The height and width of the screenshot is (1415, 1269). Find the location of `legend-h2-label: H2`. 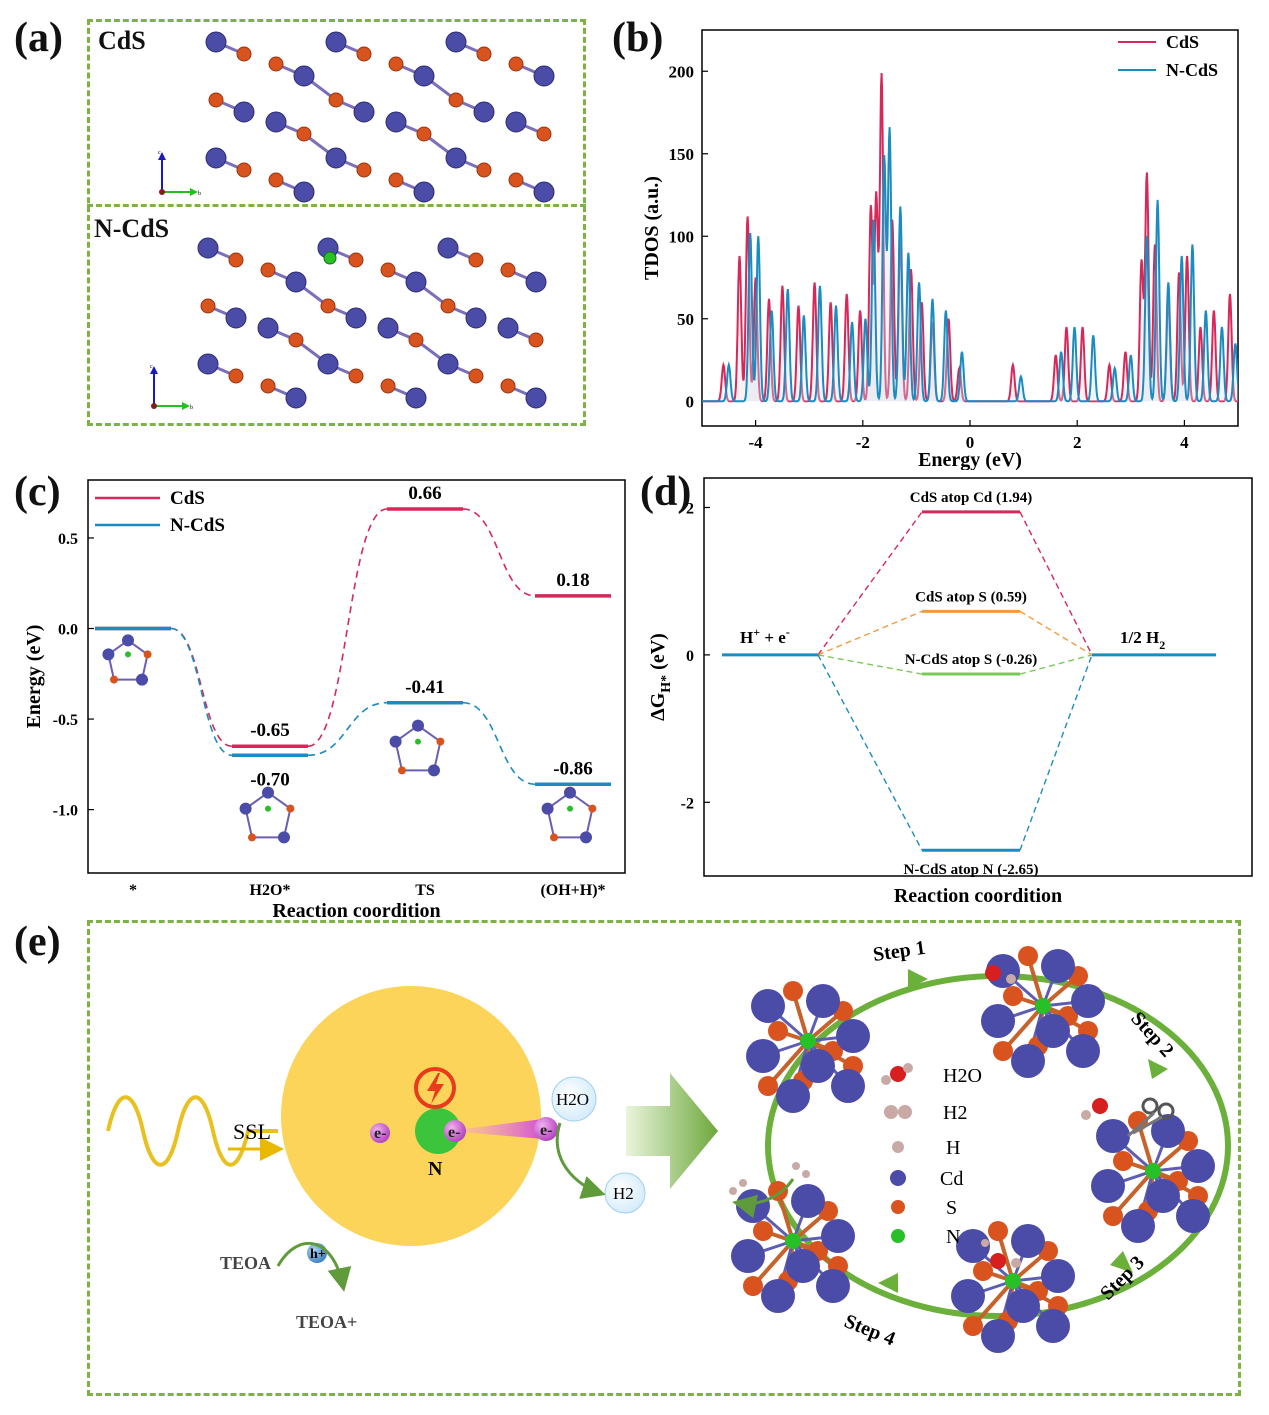

legend-h2-label: H2 is located at coordinates (955, 1113).